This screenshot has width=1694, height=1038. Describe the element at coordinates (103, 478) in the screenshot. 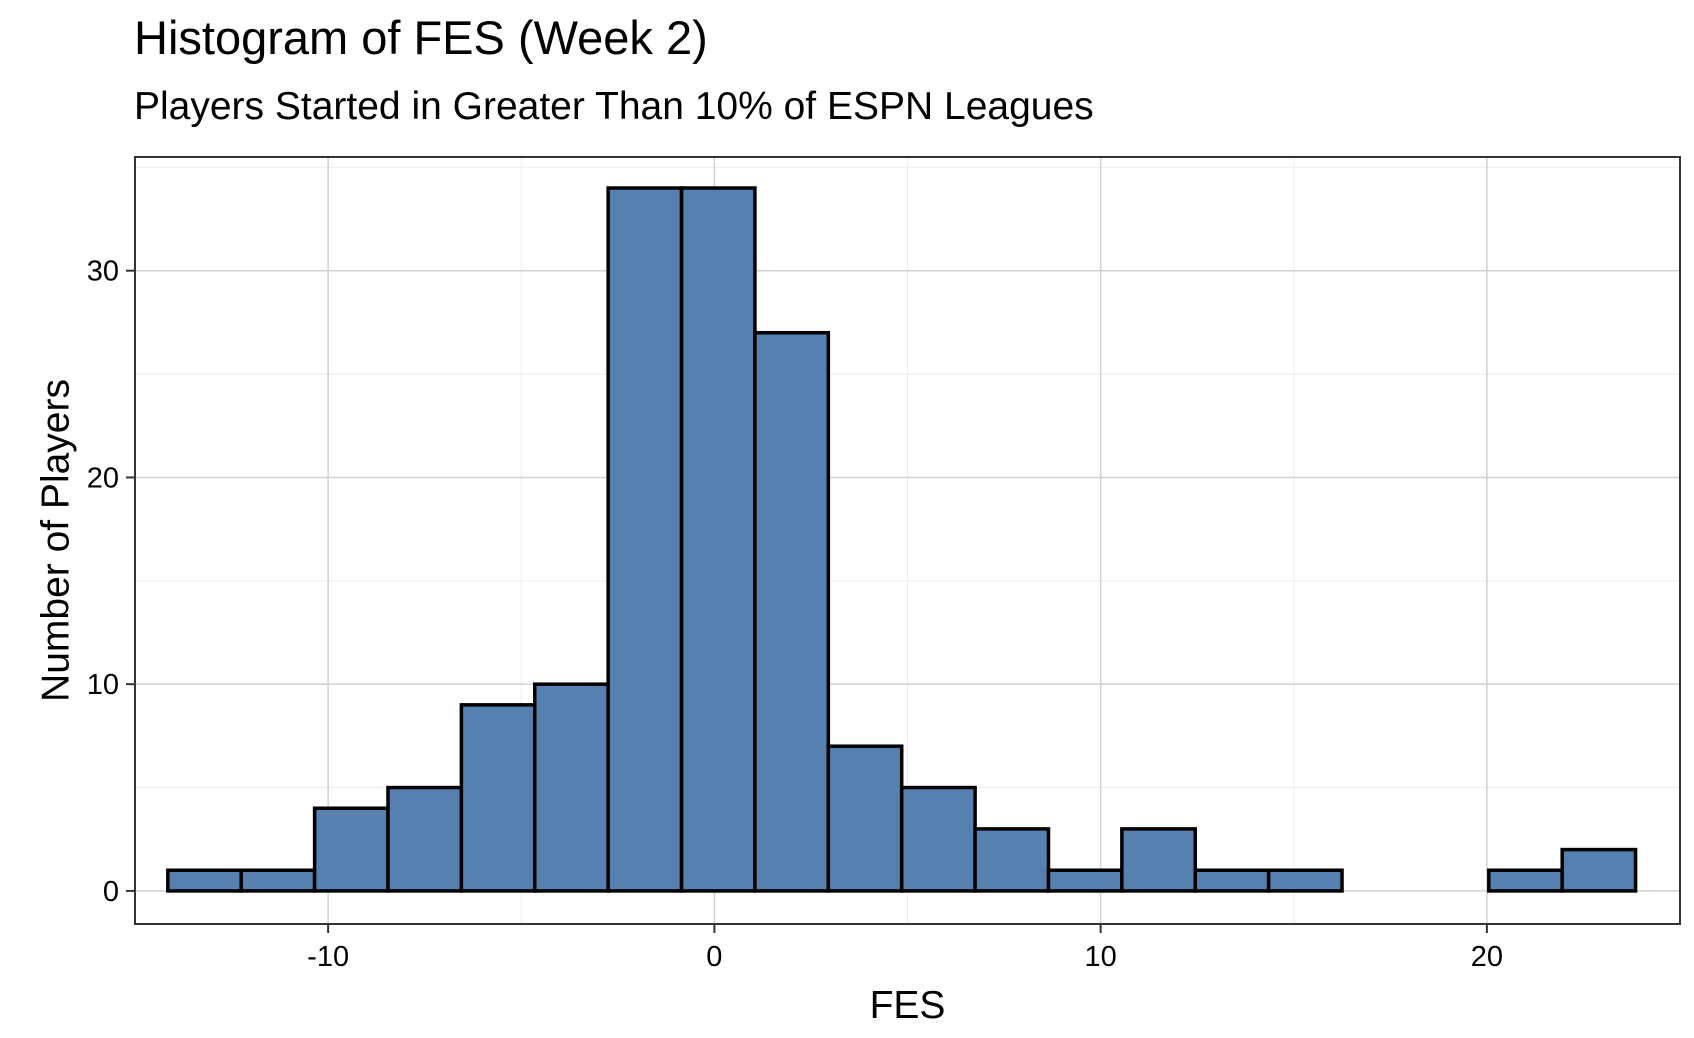

I see `y-tick-label: 20` at that location.